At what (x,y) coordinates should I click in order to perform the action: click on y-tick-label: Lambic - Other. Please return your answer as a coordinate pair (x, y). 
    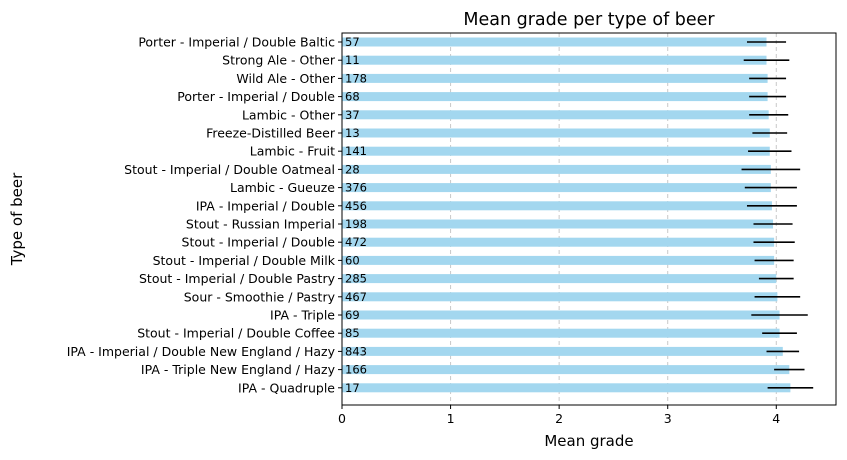
    Looking at the image, I should click on (289, 114).